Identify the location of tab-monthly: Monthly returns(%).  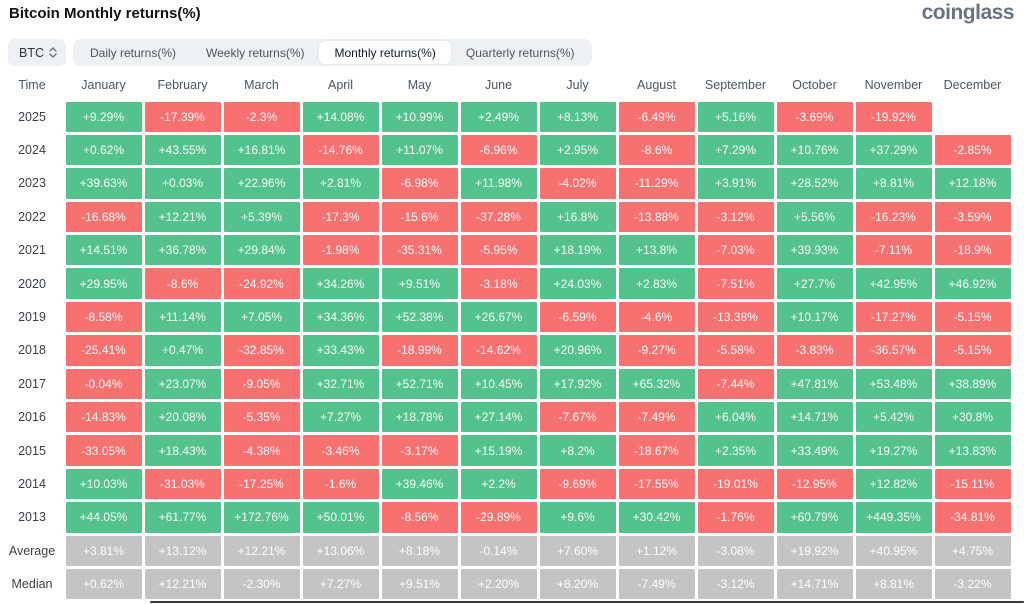
(385, 52).